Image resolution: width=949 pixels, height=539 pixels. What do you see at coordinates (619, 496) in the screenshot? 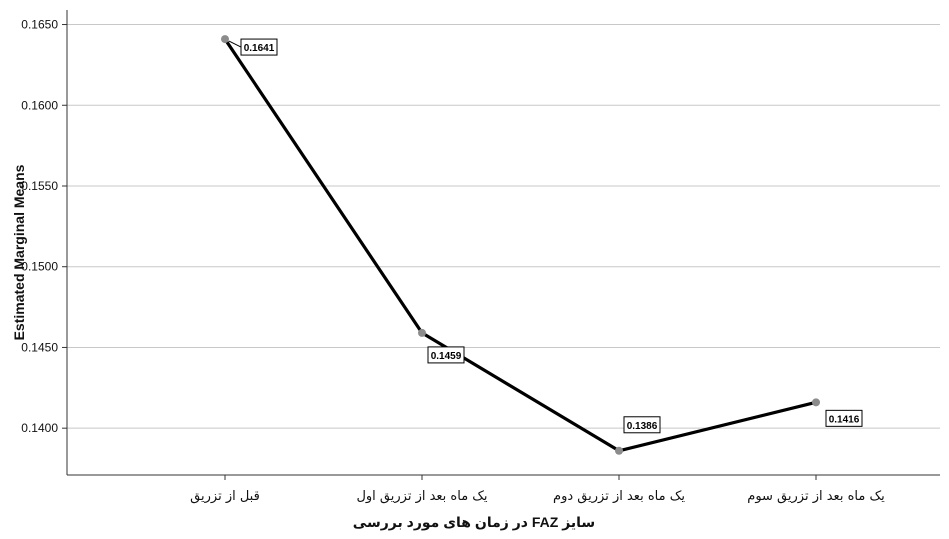
I see `x-category-label-2: یک ماه بعد از تزریق دوم` at bounding box center [619, 496].